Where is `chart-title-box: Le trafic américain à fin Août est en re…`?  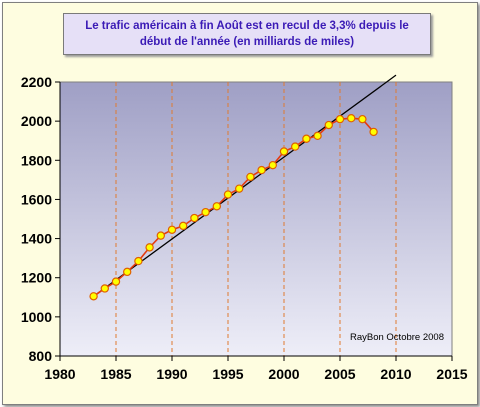
chart-title-box: Le trafic américain à fin Août est en re… is located at coordinates (247, 34).